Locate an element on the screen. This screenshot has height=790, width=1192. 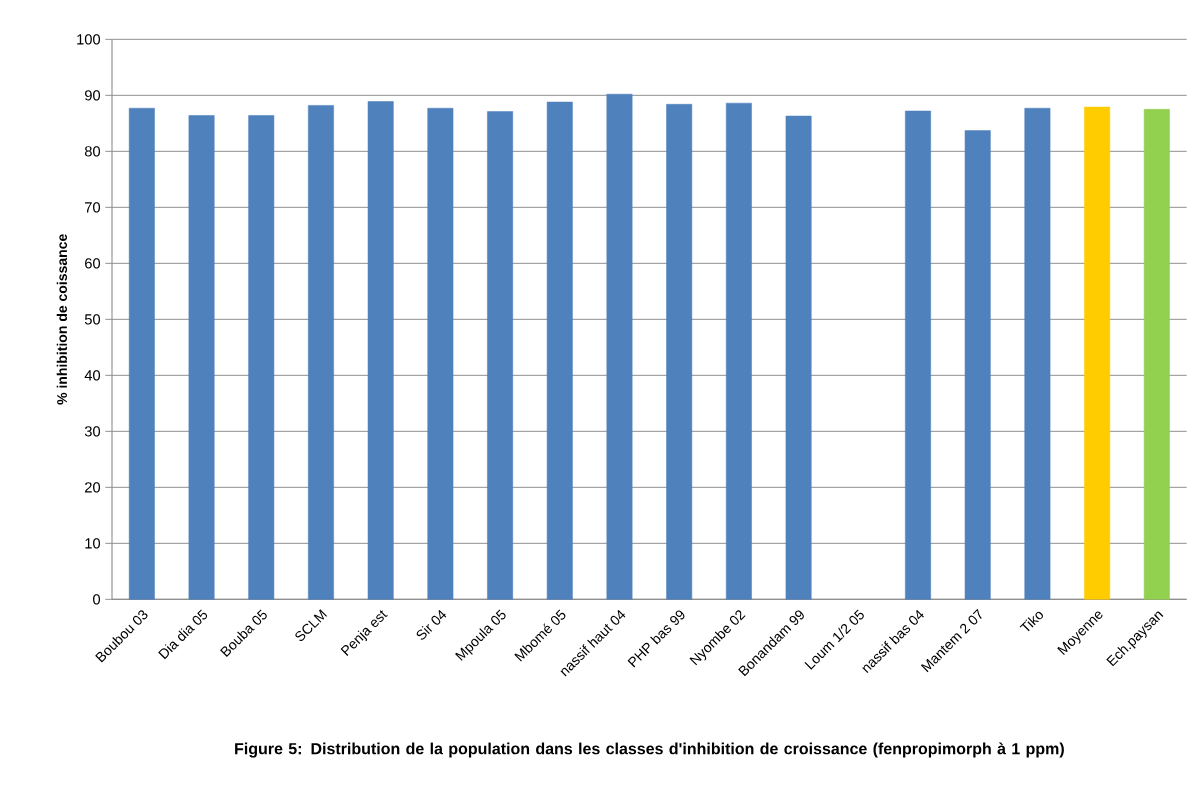
y-tick-label: 50 is located at coordinates (92, 319).